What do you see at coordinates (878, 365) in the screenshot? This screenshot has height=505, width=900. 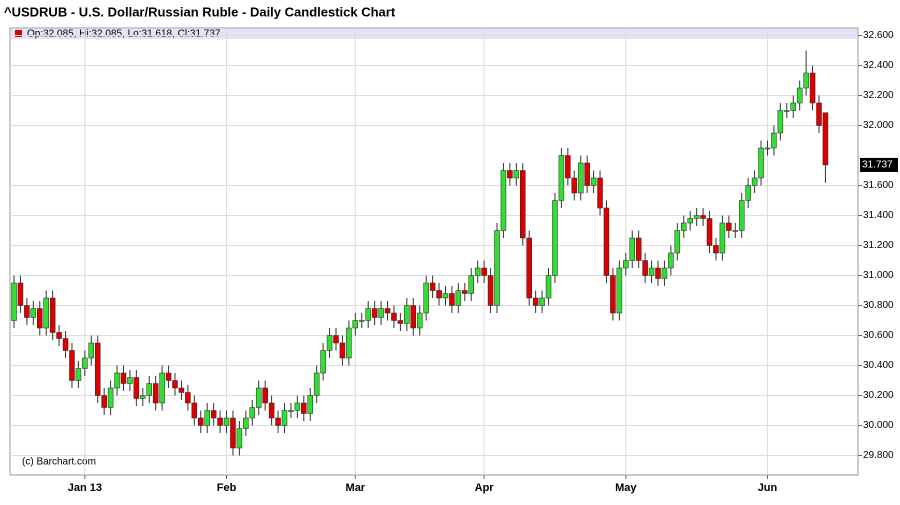 I see `y-tick-label: 30.400` at bounding box center [878, 365].